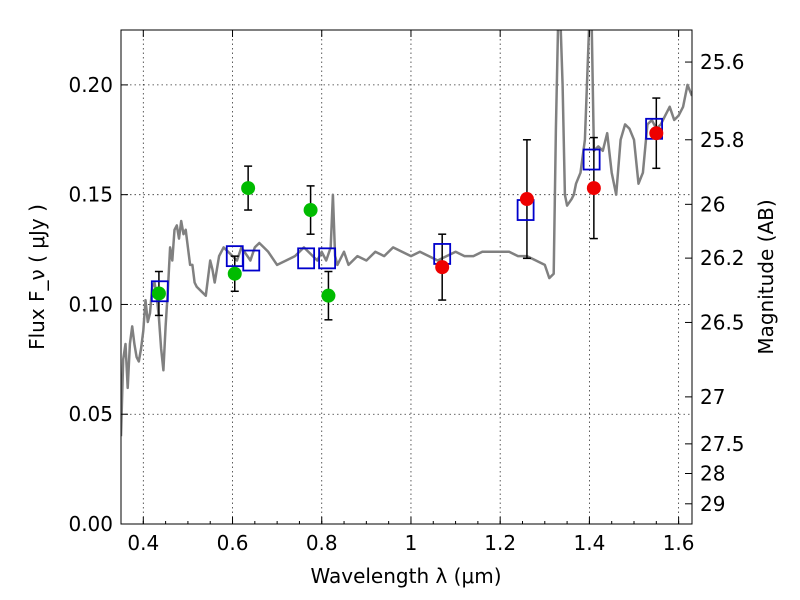 This screenshot has width=800, height=600. What do you see at coordinates (411, 543) in the screenshot?
I see `x-tick-label: 1` at bounding box center [411, 543].